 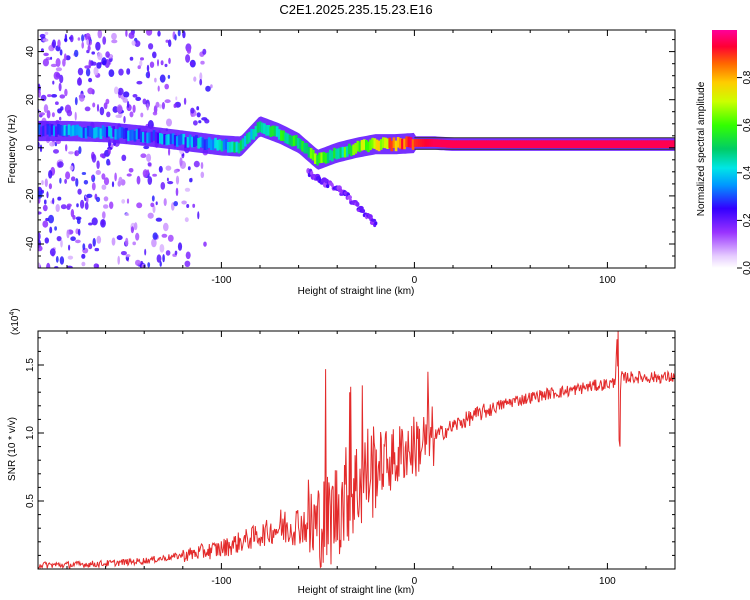 What do you see at coordinates (12, 149) in the screenshot?
I see `spectrogram-y-label: Frequency (Hz)` at bounding box center [12, 149].